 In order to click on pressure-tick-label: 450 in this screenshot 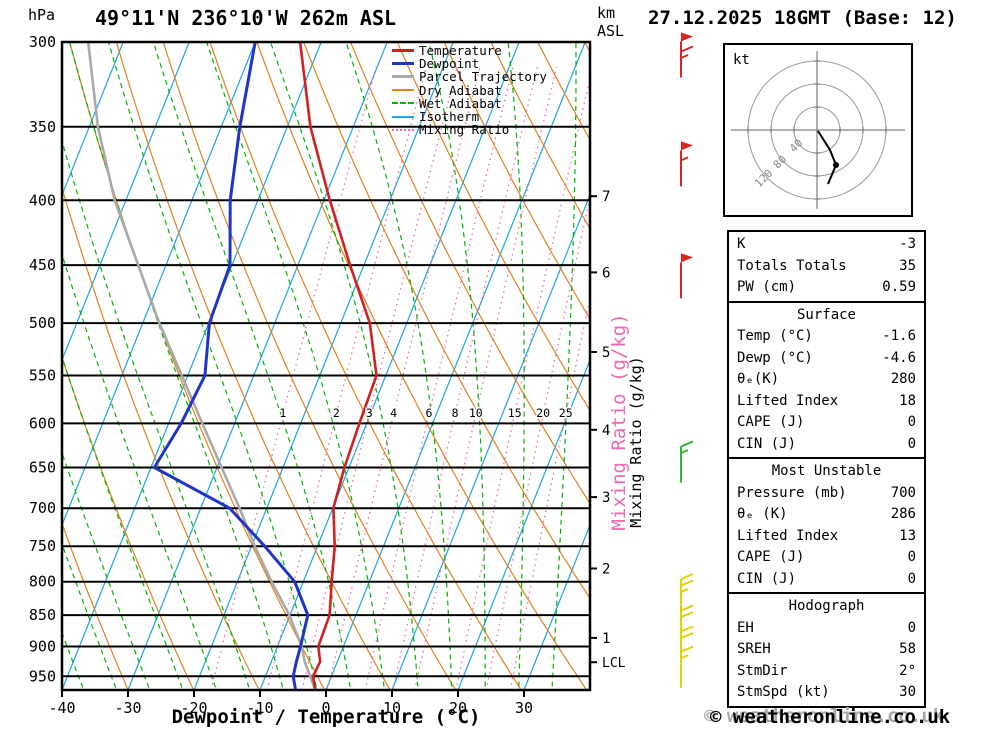, I will do `click(42, 265)`.